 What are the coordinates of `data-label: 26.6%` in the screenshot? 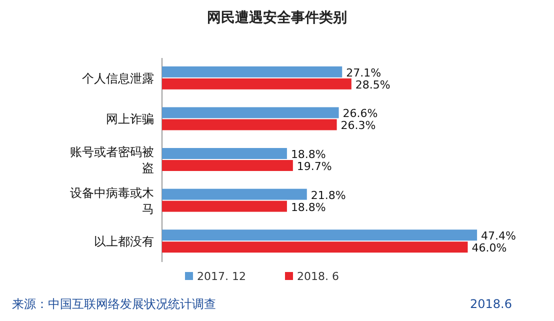 It's located at (360, 113).